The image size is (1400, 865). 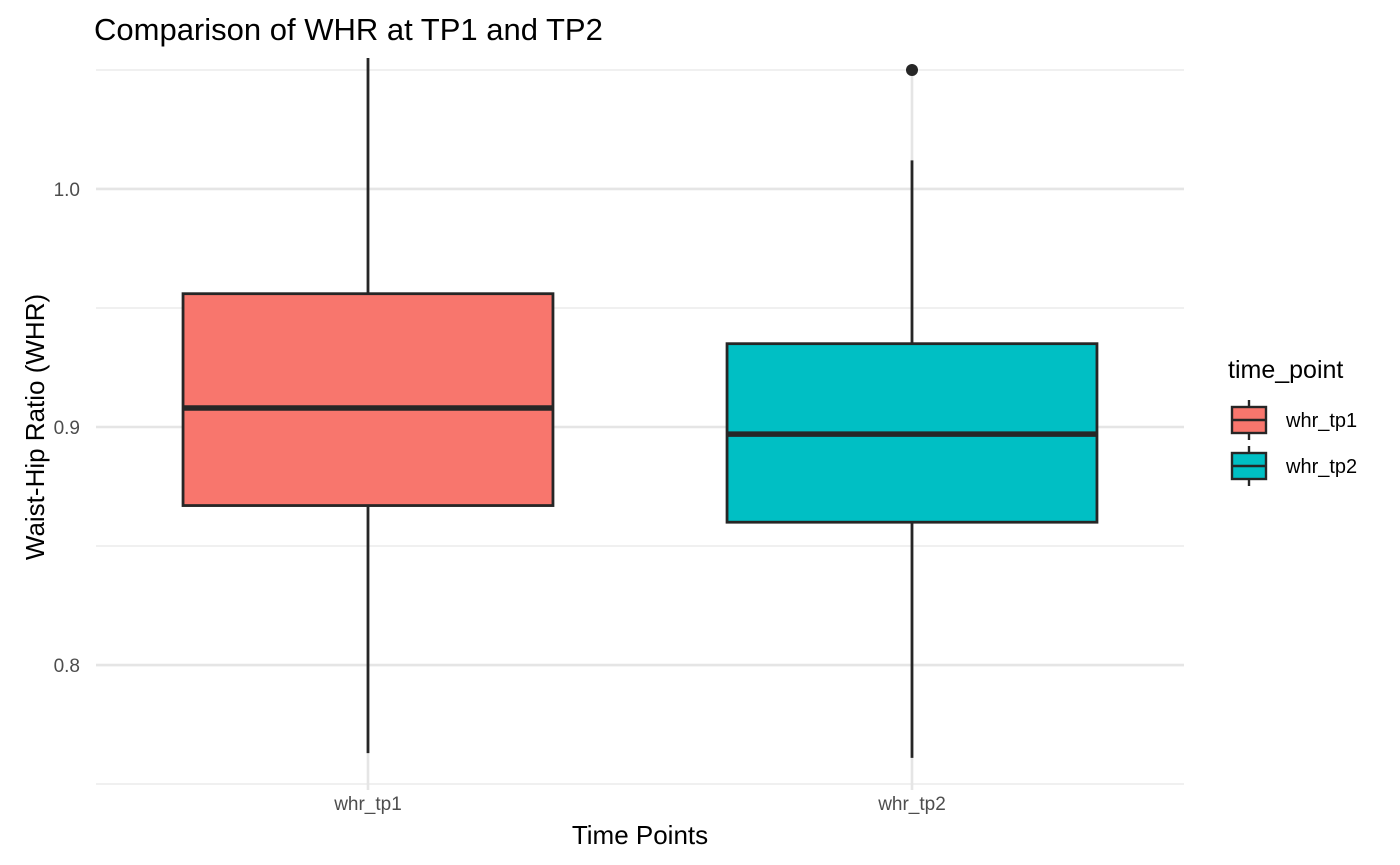 I want to click on legend-label: whr_tp2, so click(x=1321, y=467).